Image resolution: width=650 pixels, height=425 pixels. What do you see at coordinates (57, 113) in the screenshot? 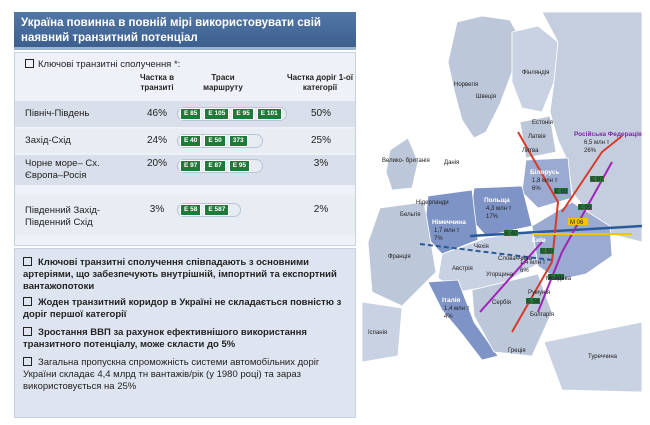
I see `row-name: Північ-Південь` at bounding box center [57, 113].